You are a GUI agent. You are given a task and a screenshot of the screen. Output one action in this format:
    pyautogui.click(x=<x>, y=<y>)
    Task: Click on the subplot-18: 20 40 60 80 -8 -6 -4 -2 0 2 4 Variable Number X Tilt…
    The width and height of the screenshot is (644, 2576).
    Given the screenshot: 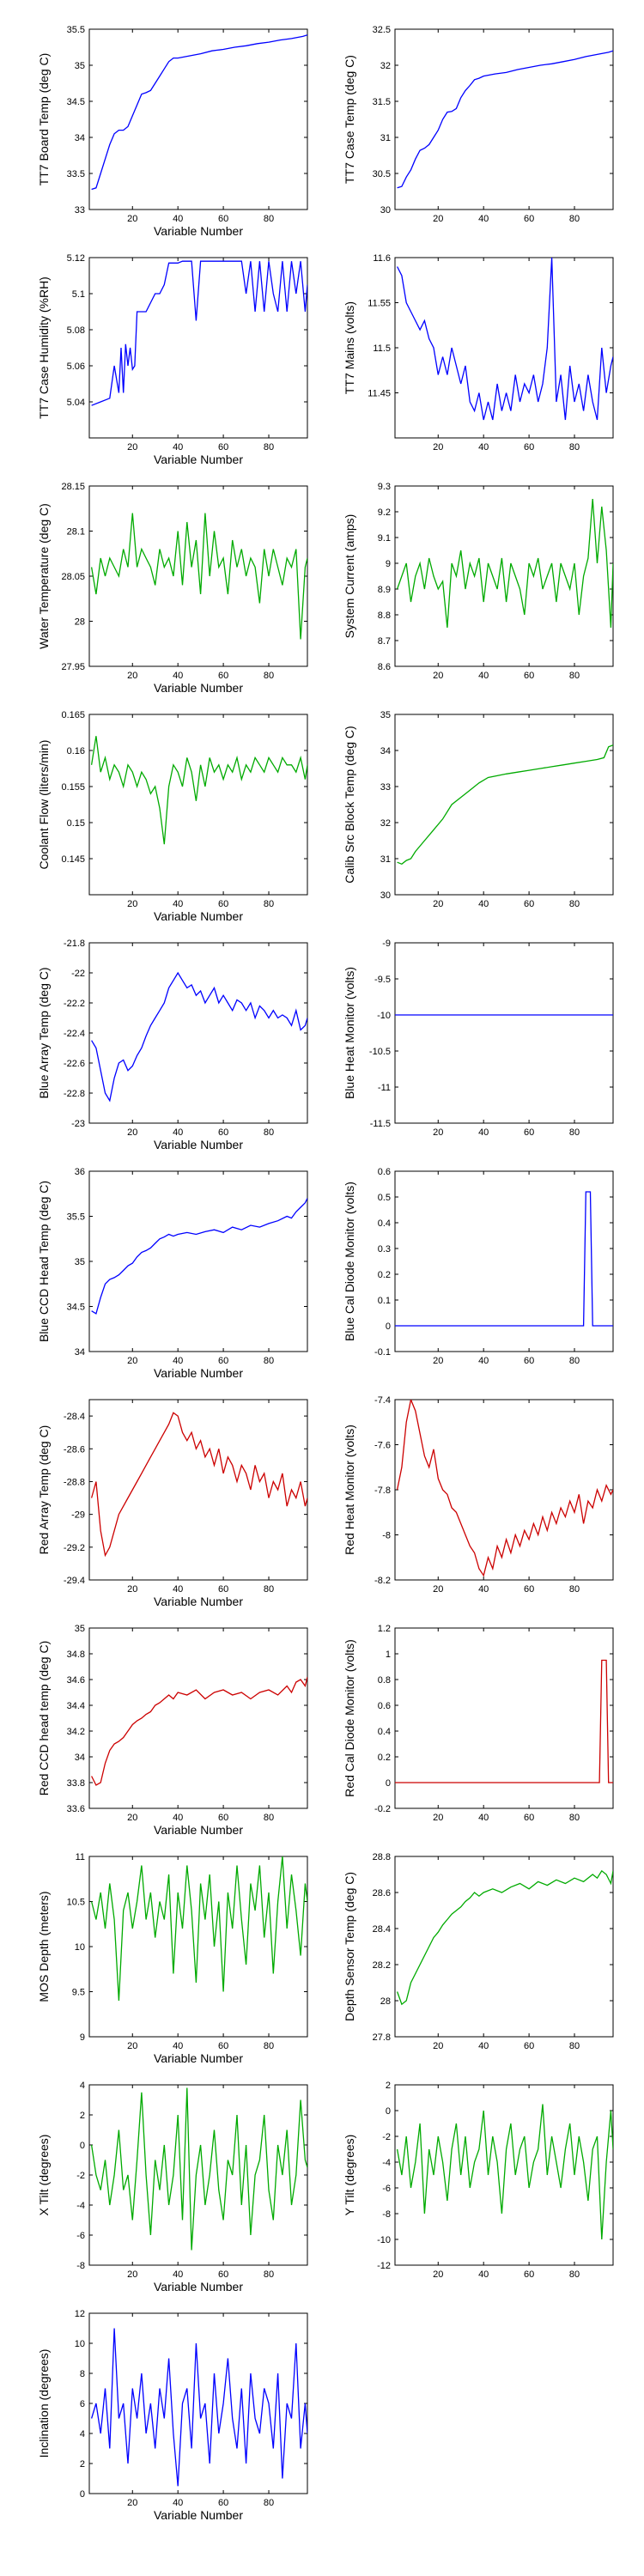 What is the action you would take?
    pyautogui.click(x=172, y=2187)
    